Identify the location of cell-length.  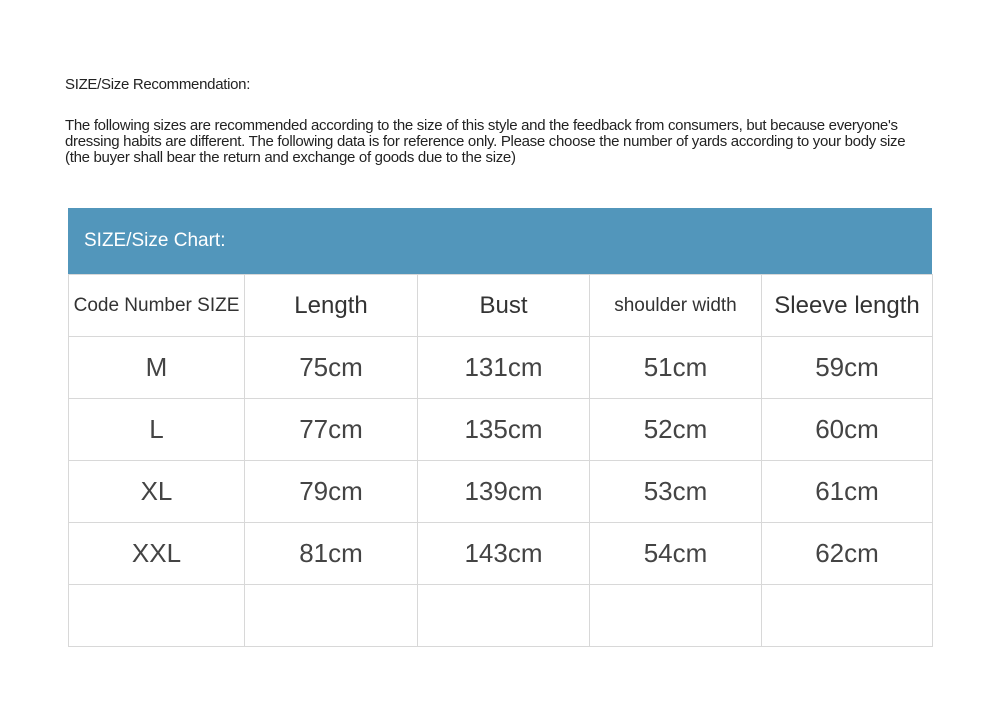
(331, 615).